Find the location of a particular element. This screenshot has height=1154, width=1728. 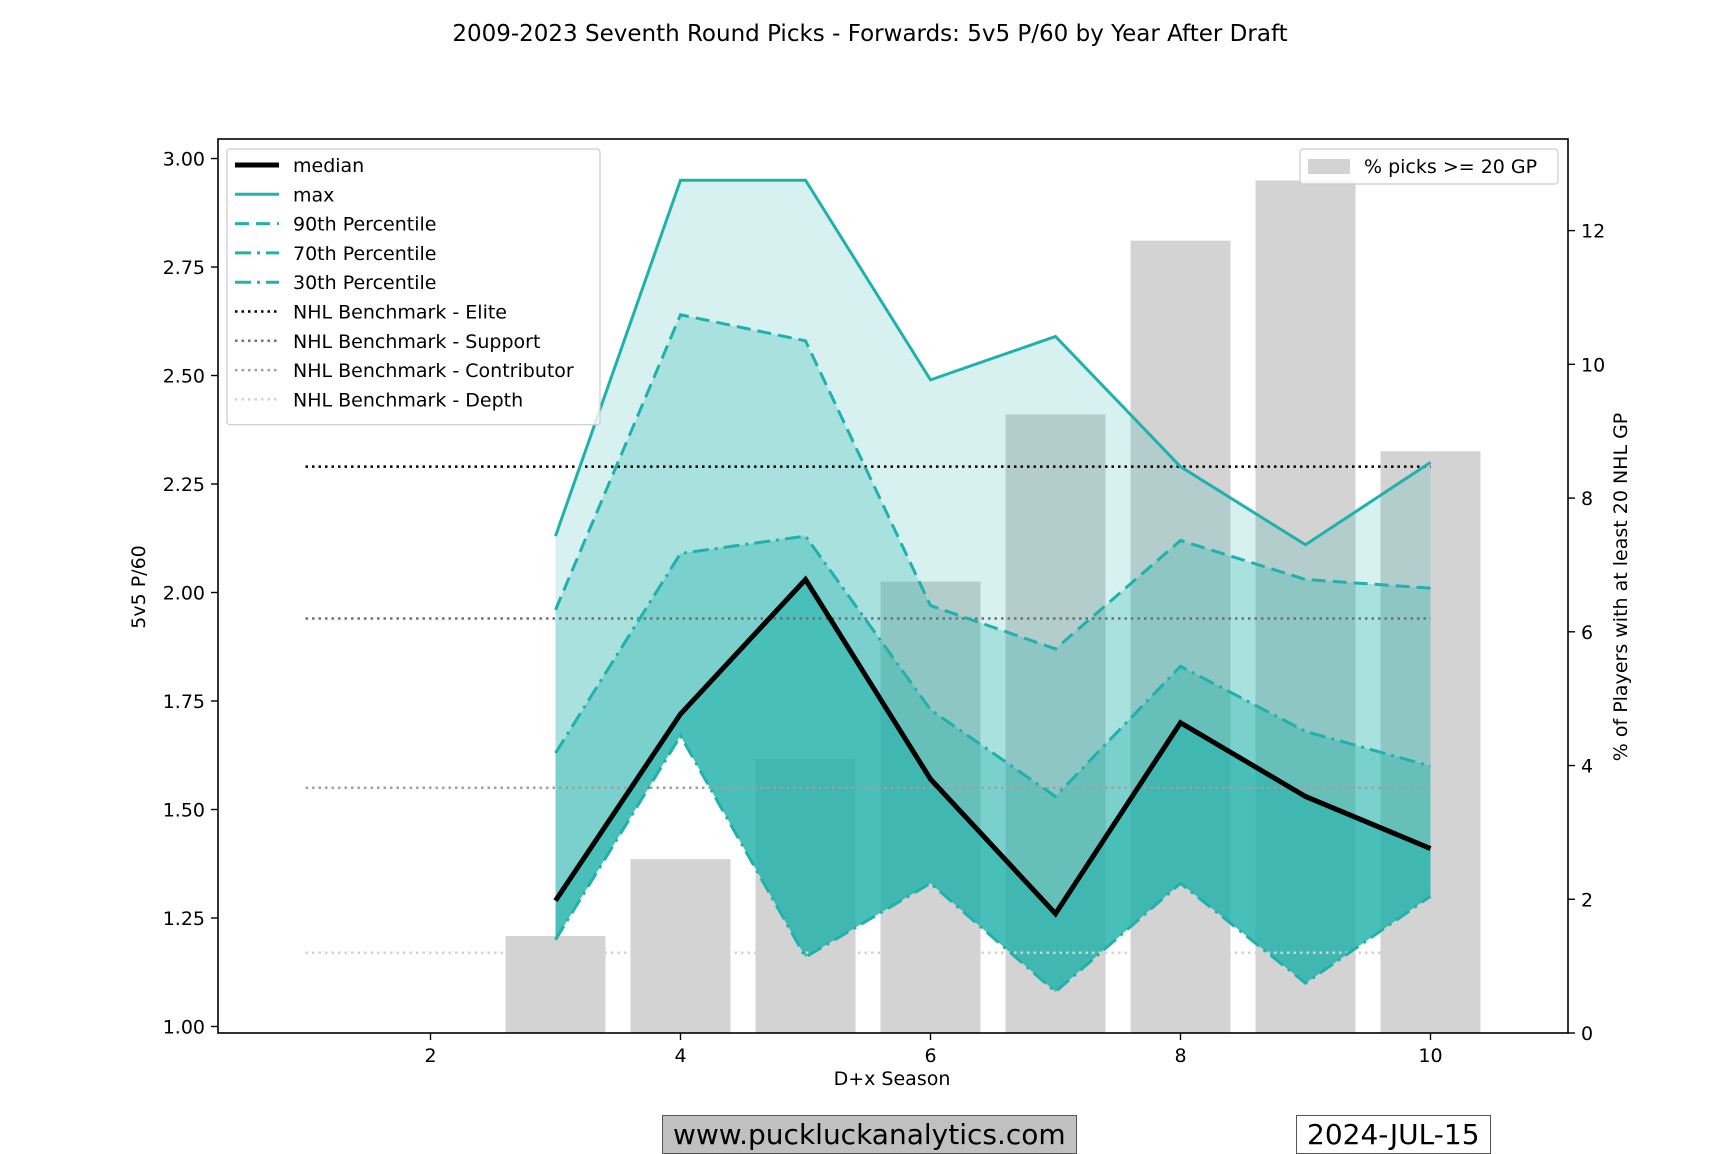

x-tick-label: 4 is located at coordinates (680, 1056).